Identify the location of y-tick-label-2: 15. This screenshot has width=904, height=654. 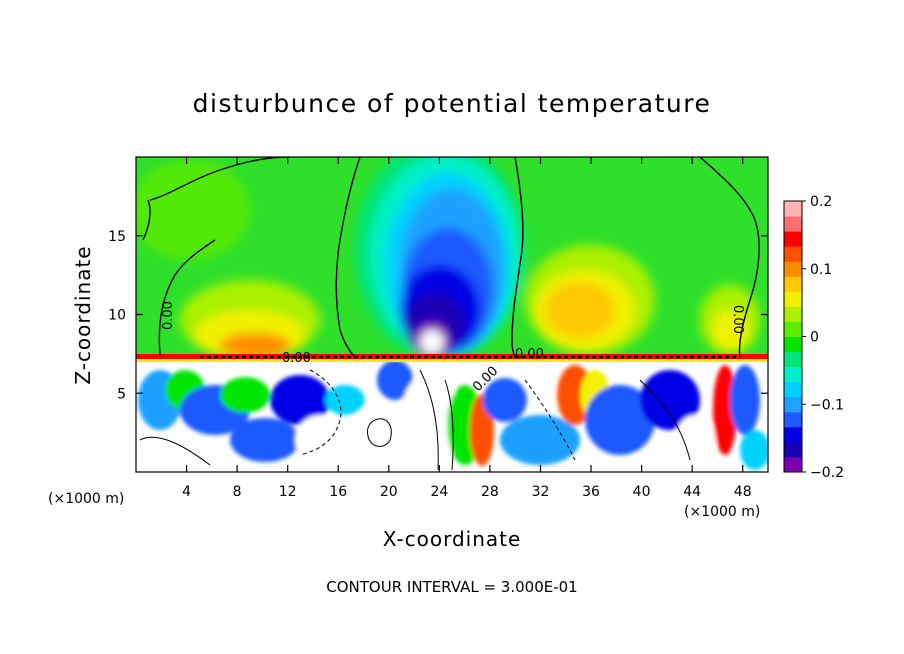
(117, 237).